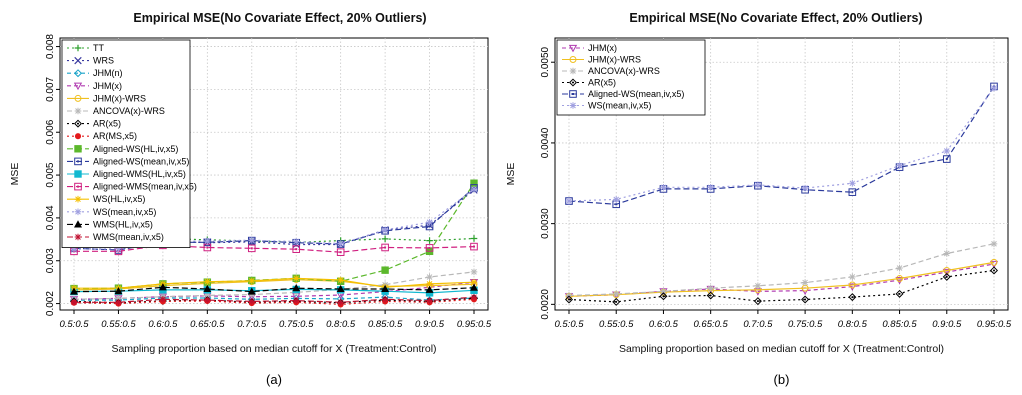 This screenshot has width=1022, height=395. What do you see at coordinates (119, 199) in the screenshot?
I see `legend-entry: WS(HL,iv,x5)` at bounding box center [119, 199].